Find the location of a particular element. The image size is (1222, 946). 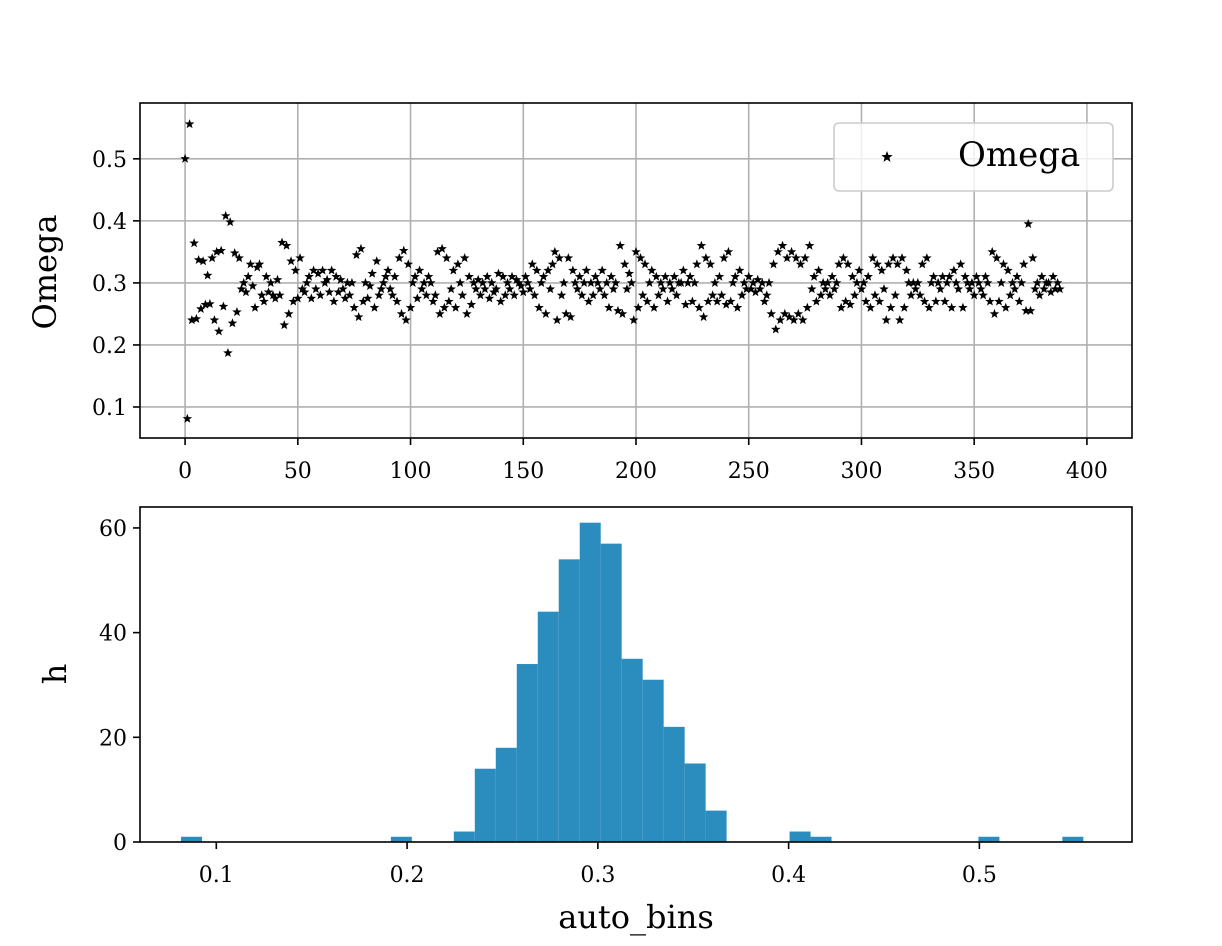

histogram-x-axis-title: auto_bins is located at coordinates (636, 917).